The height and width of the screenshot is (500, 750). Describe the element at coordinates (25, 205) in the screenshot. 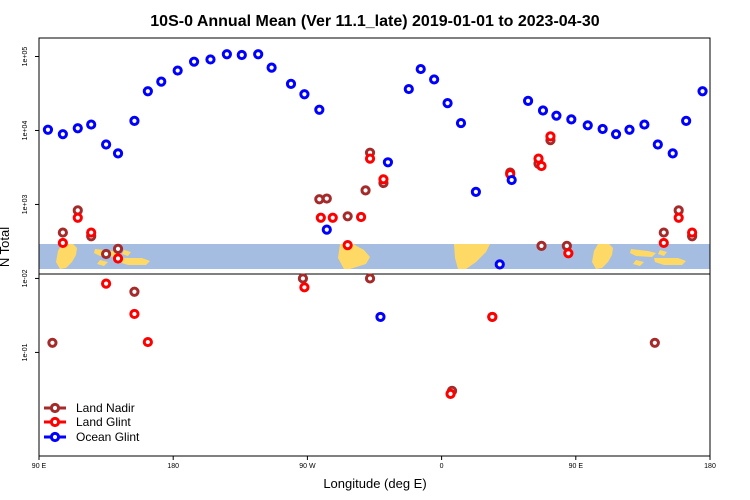

I see `y-tick-label-2: 1e+03` at that location.